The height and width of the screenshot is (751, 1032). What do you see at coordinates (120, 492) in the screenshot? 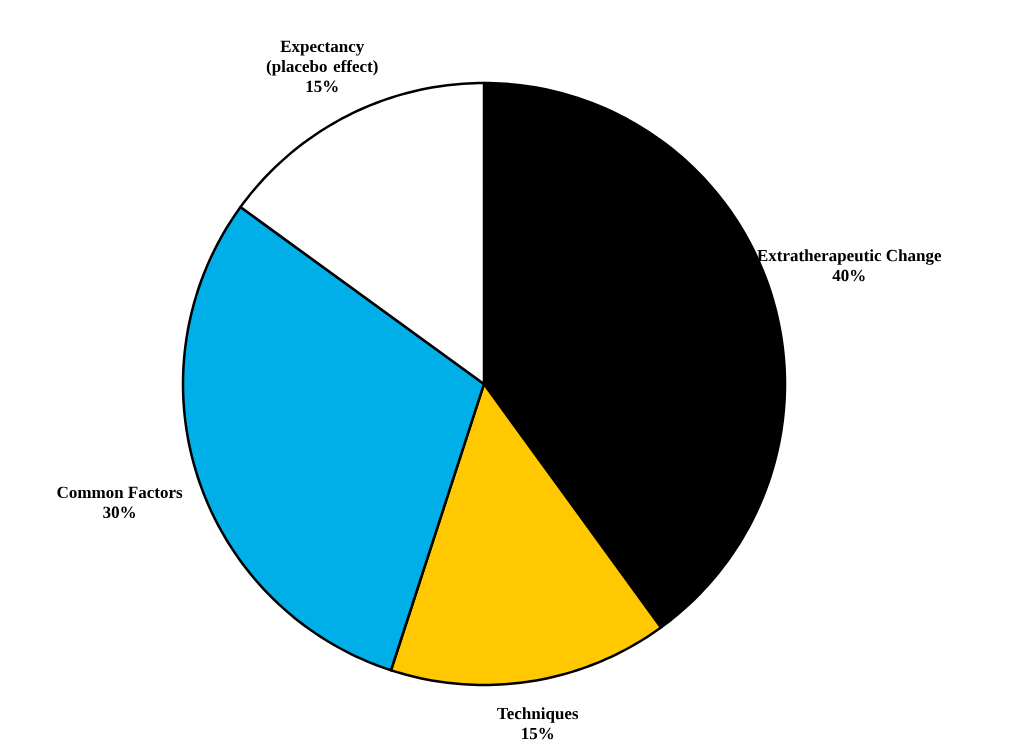
I see `slice-label: Common Factors` at bounding box center [120, 492].